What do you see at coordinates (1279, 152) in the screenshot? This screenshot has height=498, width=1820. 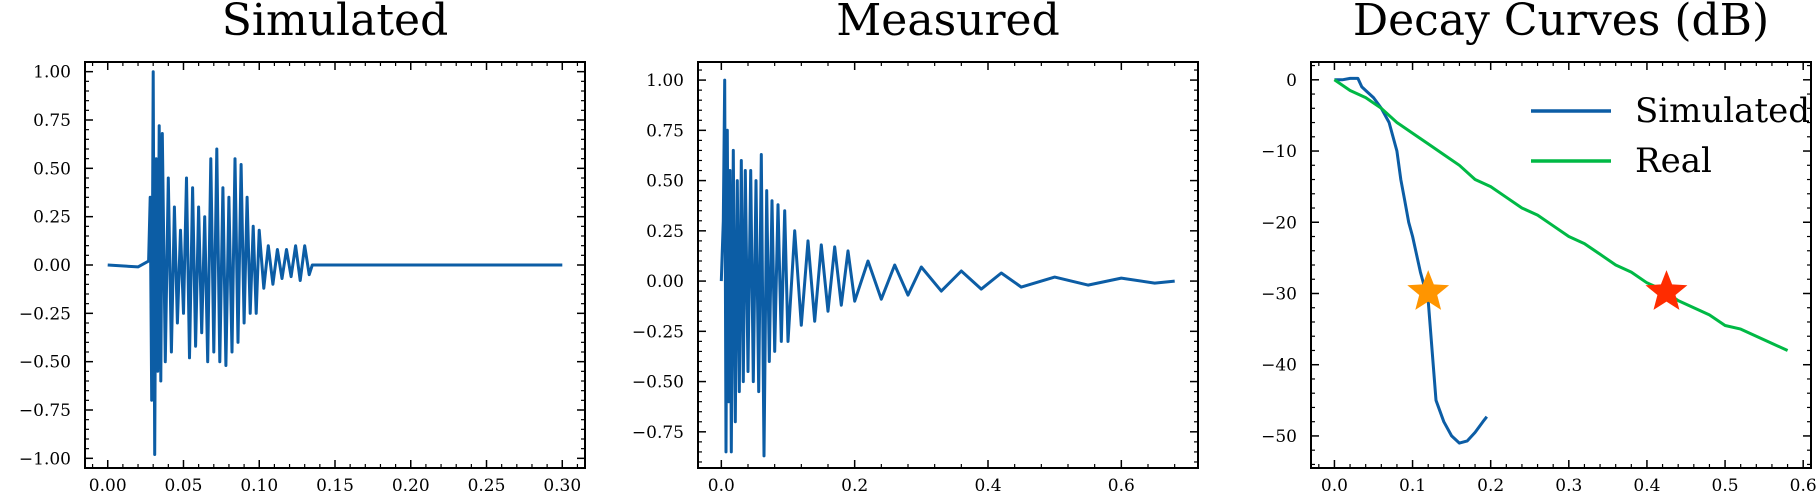 I see `y-tick-label: −10` at bounding box center [1279, 152].